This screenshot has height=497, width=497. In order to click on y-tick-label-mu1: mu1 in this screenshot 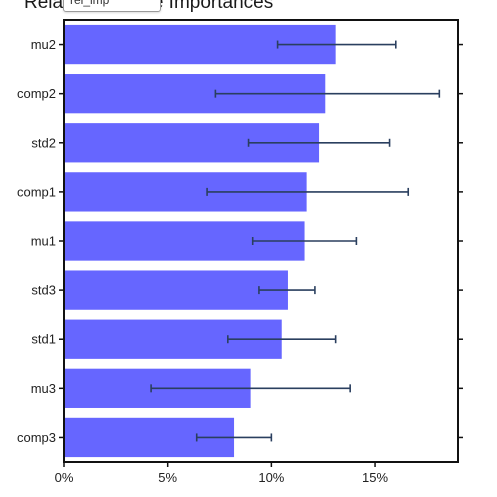, I will do `click(43, 241)`.